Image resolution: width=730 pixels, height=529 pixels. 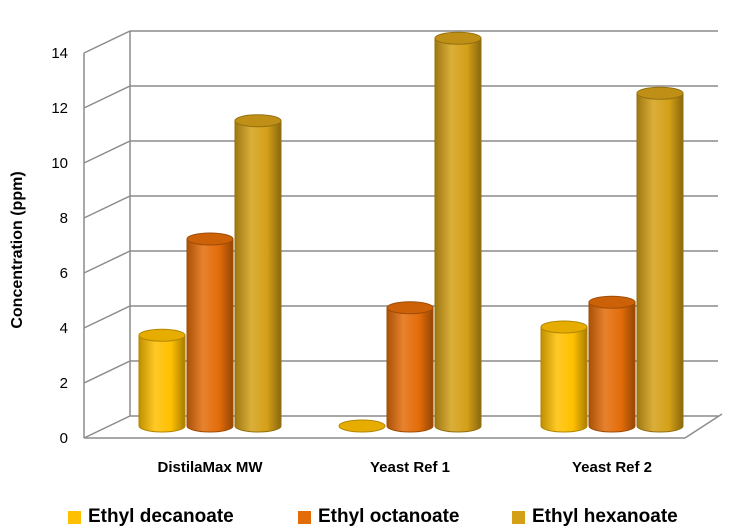 I want to click on x-category-label: DistilaMax MW, so click(x=210, y=467).